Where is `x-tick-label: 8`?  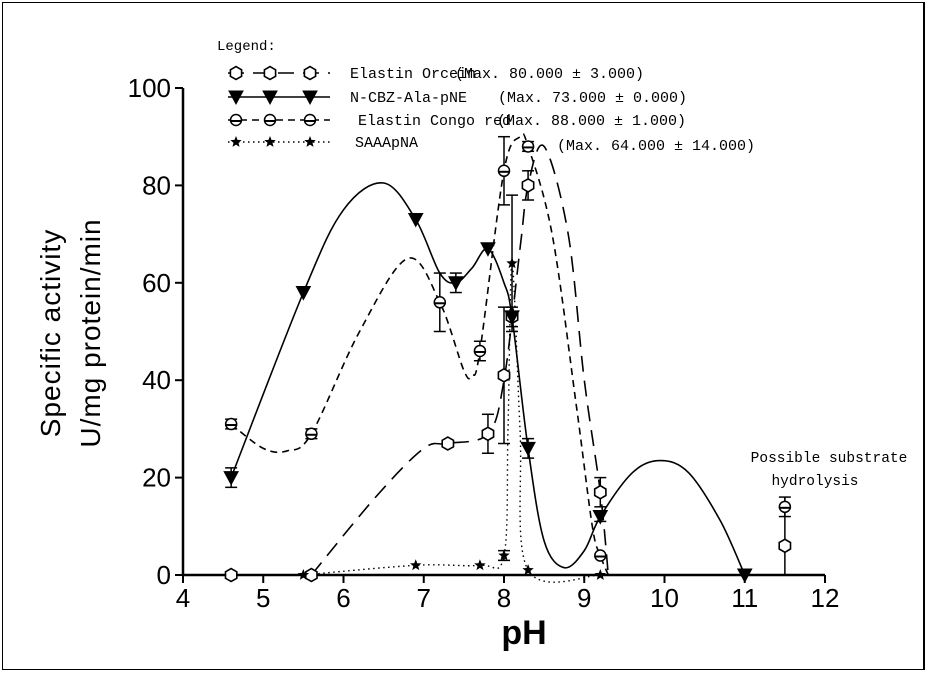
x-tick-label: 8 is located at coordinates (504, 598).